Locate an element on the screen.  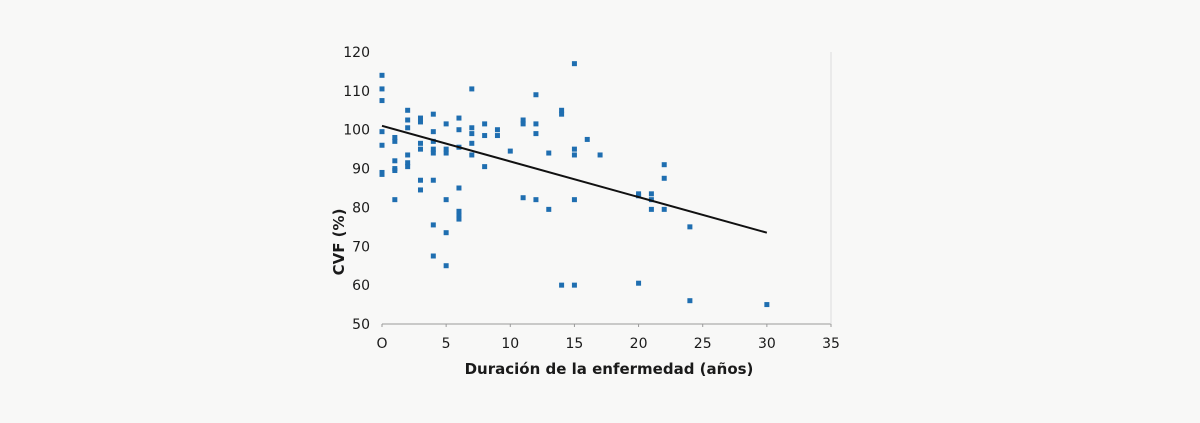
y-tick-label: 70 is located at coordinates (361, 247).